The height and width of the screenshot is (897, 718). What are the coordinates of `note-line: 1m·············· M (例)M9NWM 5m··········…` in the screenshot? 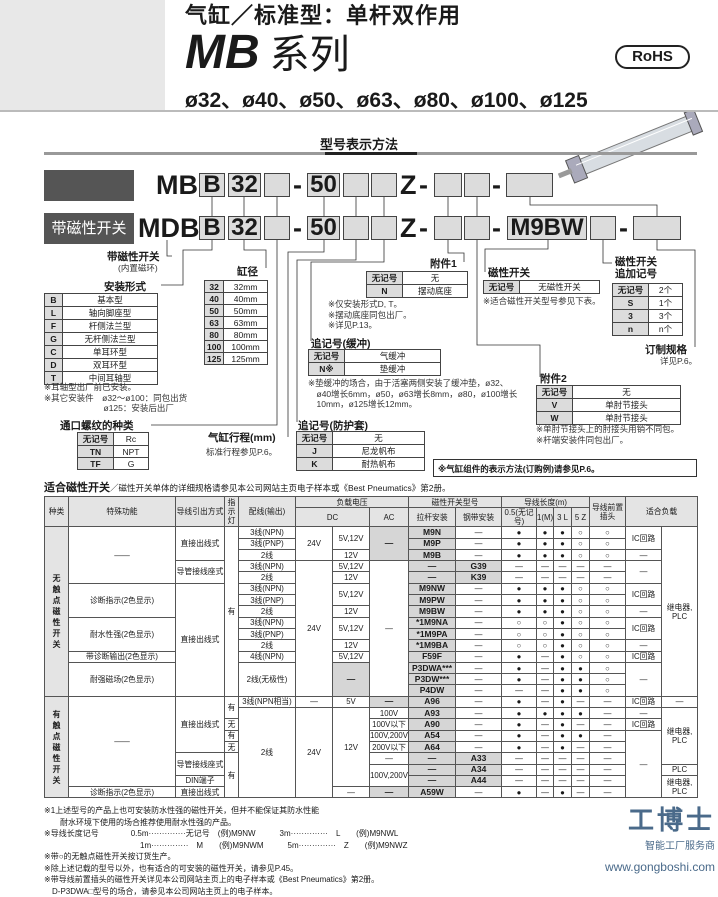 It's located at (225, 846).